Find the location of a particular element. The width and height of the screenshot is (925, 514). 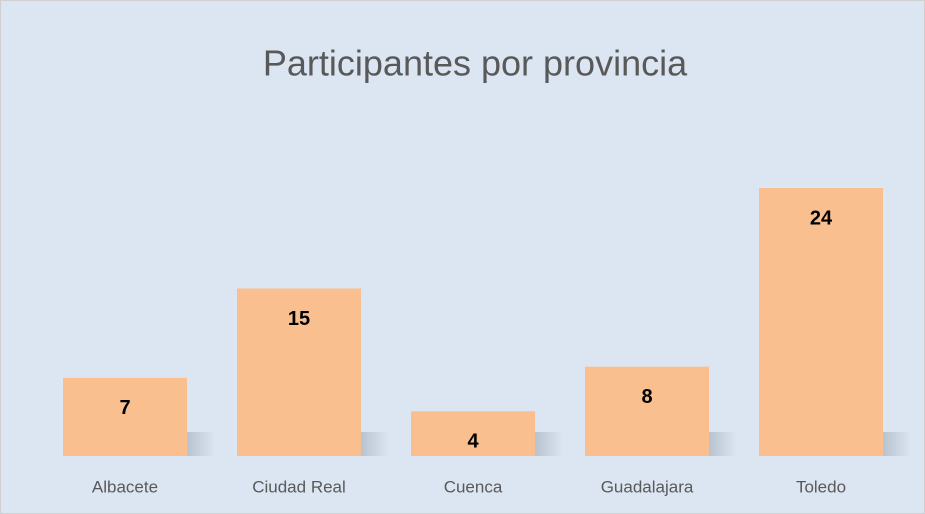

chart-title: Participantes por provincia is located at coordinates (475, 63).